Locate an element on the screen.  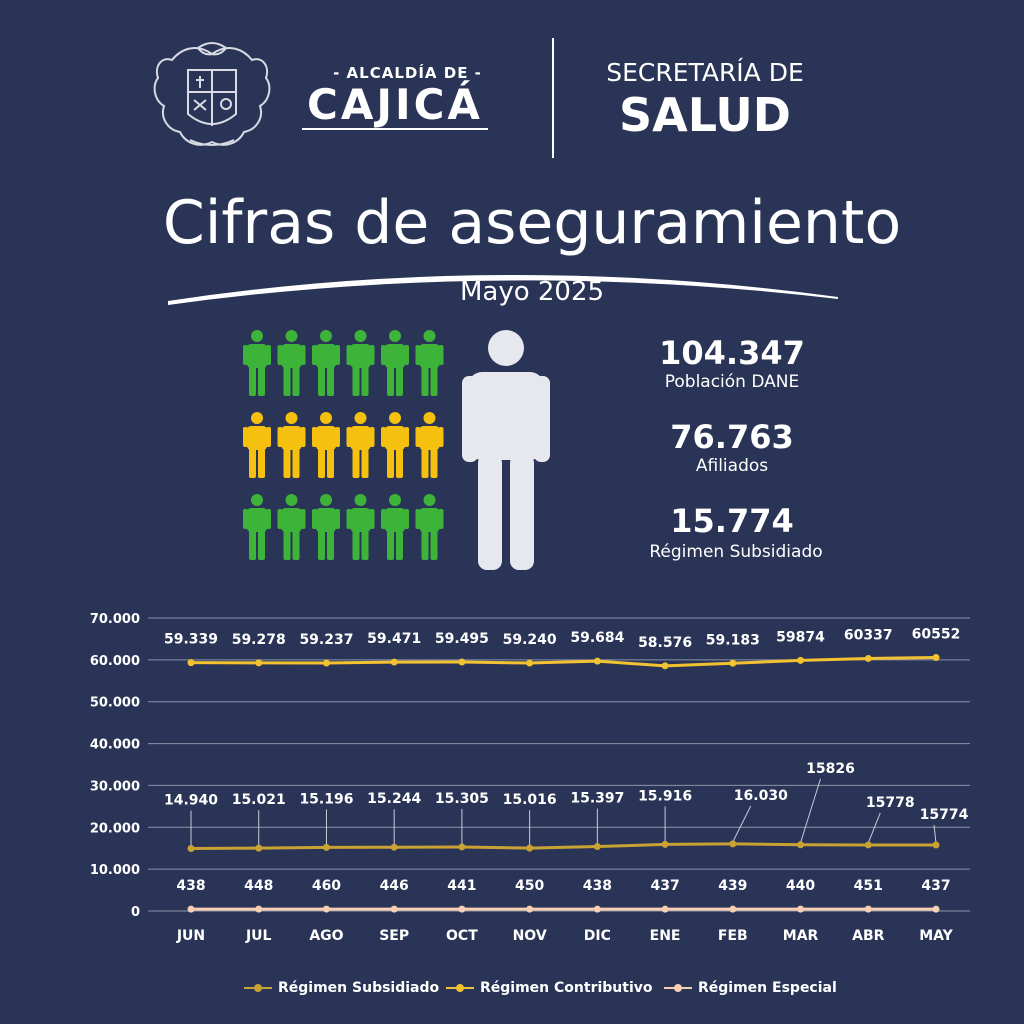
y-tick-label: 0 is located at coordinates (135, 912).